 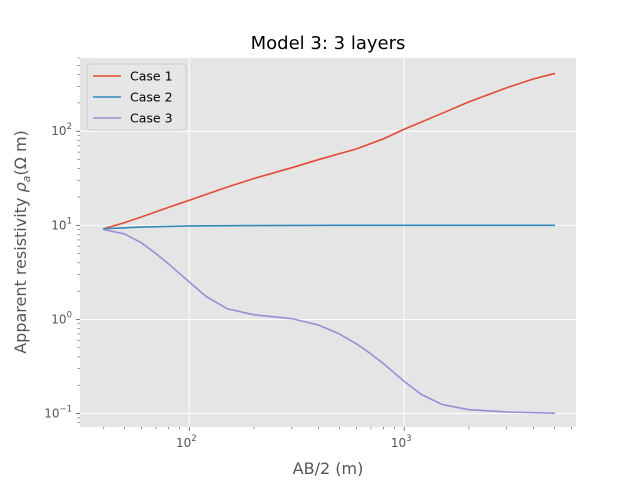 What do you see at coordinates (151, 97) in the screenshot?
I see `legend-label-case-2: Case 2` at bounding box center [151, 97].